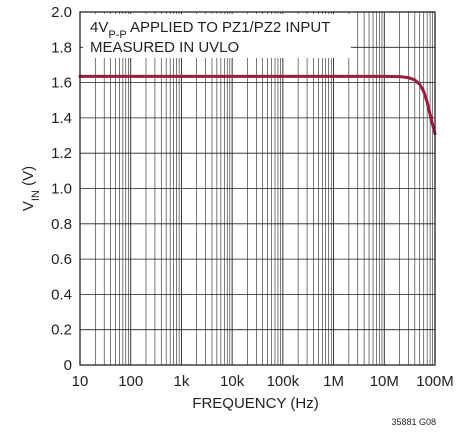  What do you see at coordinates (61, 83) in the screenshot?
I see `y-tick-label: 1.6` at bounding box center [61, 83].